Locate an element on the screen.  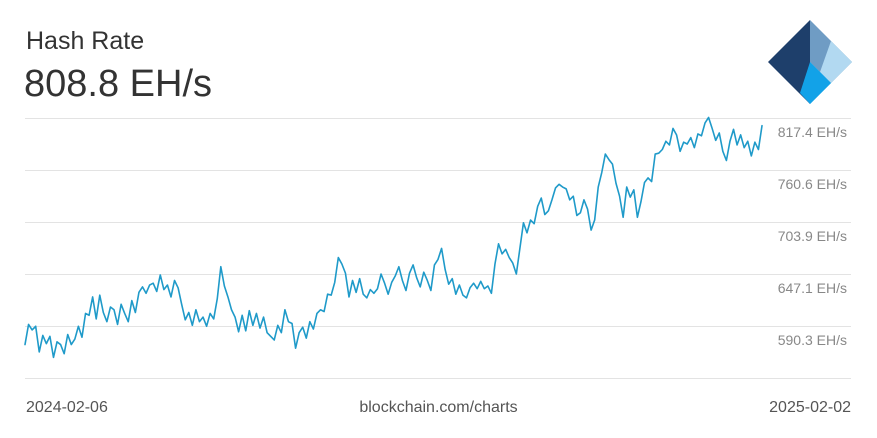
y-tick-label: 590.3 EH/s is located at coordinates (812, 340).